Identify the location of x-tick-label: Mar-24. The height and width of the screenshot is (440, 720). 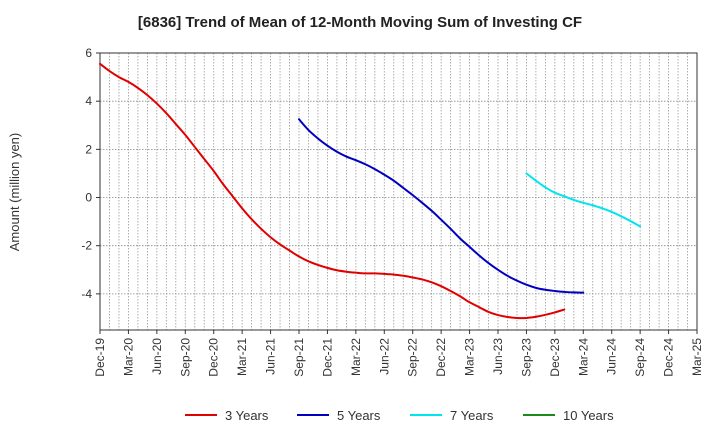
(583, 357).